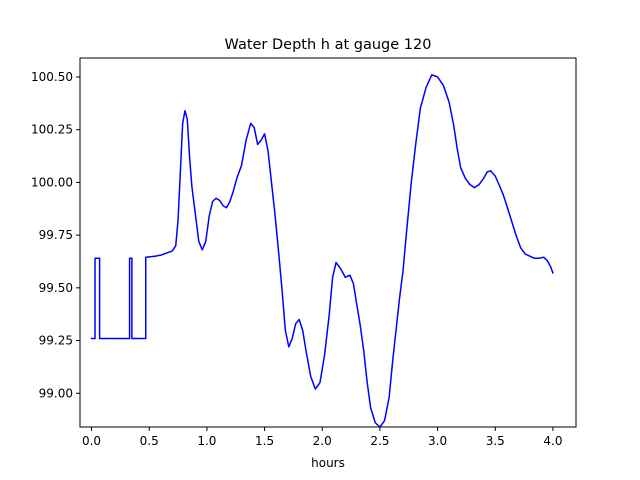 The image size is (640, 480). Describe the element at coordinates (379, 441) in the screenshot. I see `x-tick-label: 2.5` at that location.